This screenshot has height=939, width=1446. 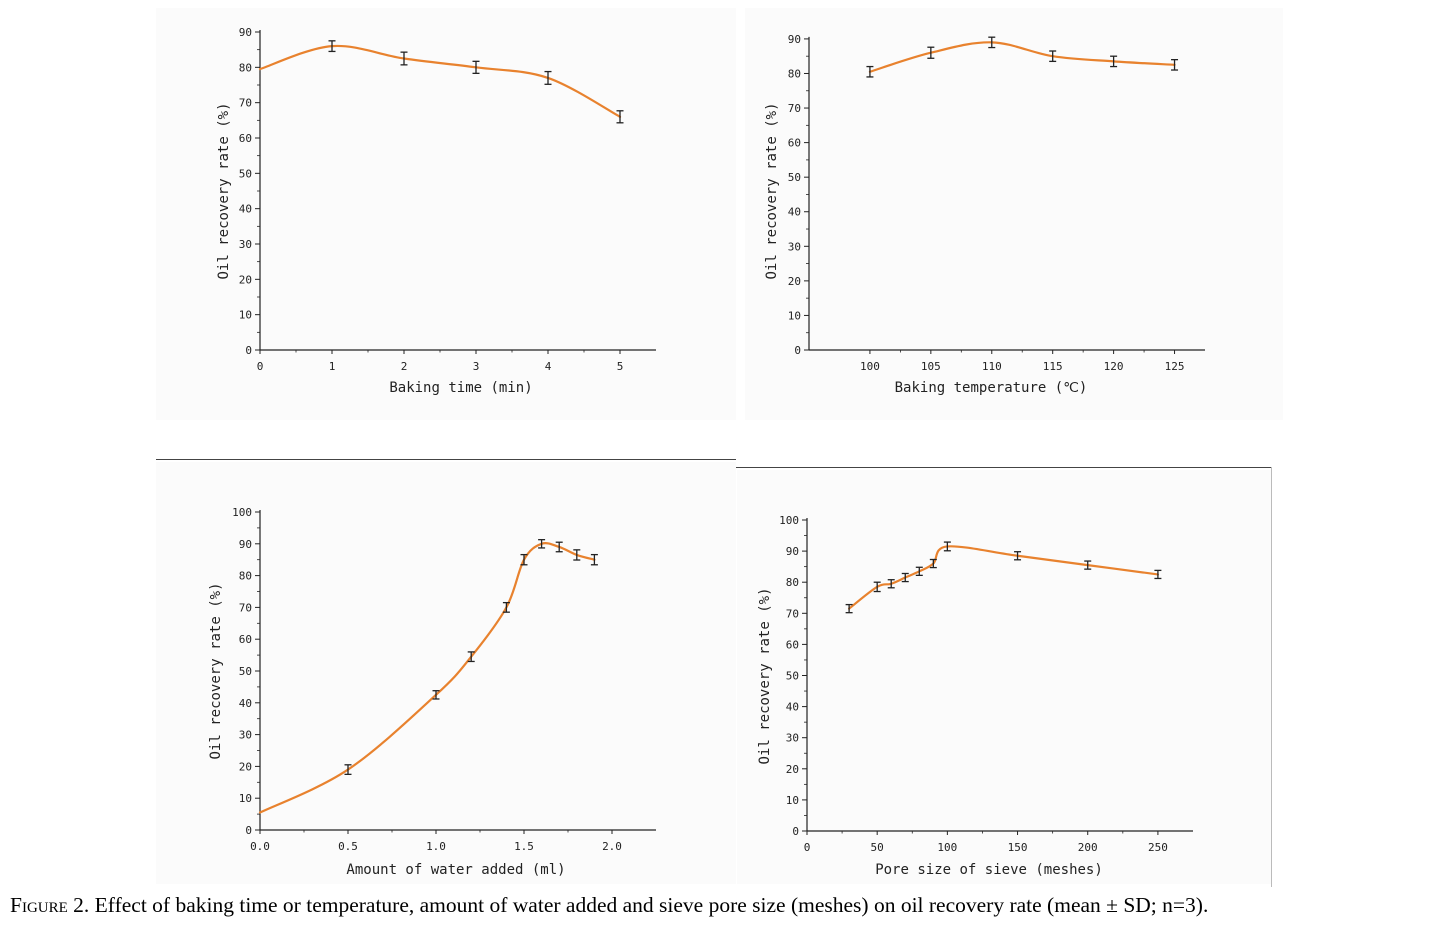 What do you see at coordinates (1271, 677) in the screenshot?
I see `divider-vertical` at bounding box center [1271, 677].